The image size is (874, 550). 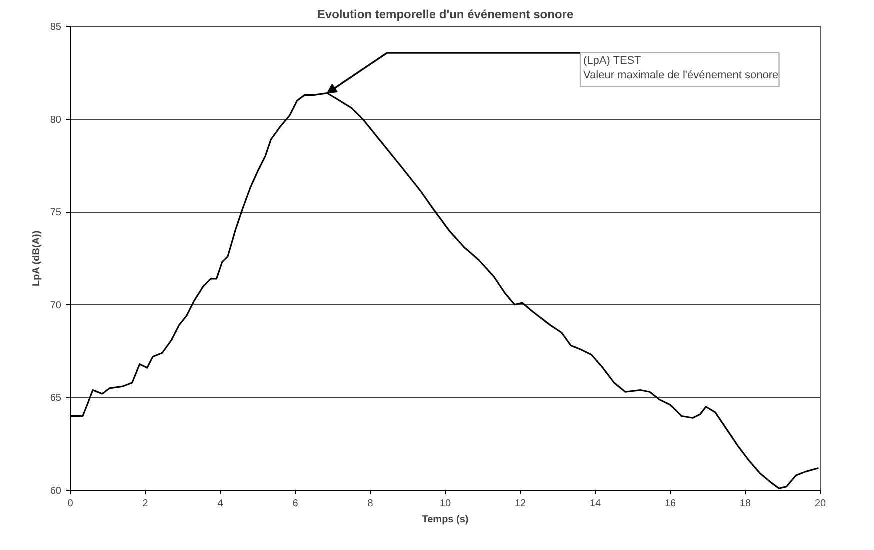 I want to click on x-tick-label: 8, so click(x=371, y=504).